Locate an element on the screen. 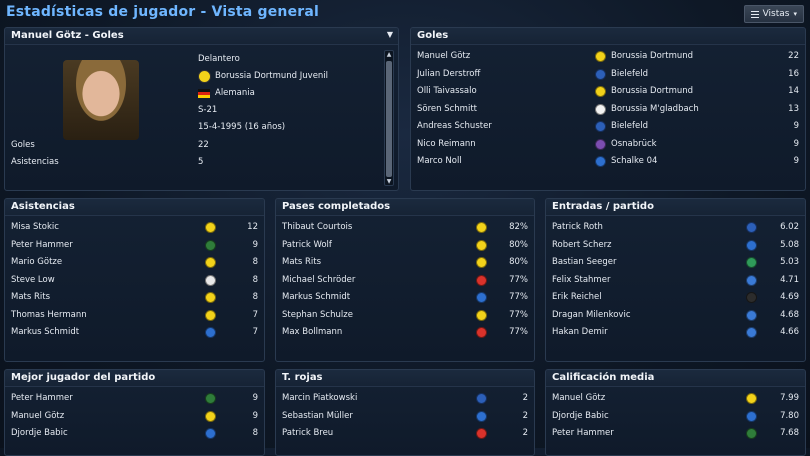 The image size is (810, 456). player-nation: Alemania is located at coordinates (235, 93).